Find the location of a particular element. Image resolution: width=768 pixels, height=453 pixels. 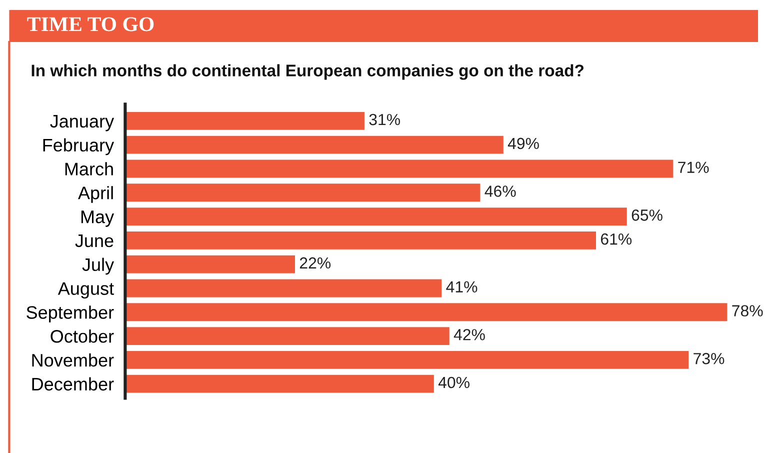

data-label: 22% is located at coordinates (315, 263).